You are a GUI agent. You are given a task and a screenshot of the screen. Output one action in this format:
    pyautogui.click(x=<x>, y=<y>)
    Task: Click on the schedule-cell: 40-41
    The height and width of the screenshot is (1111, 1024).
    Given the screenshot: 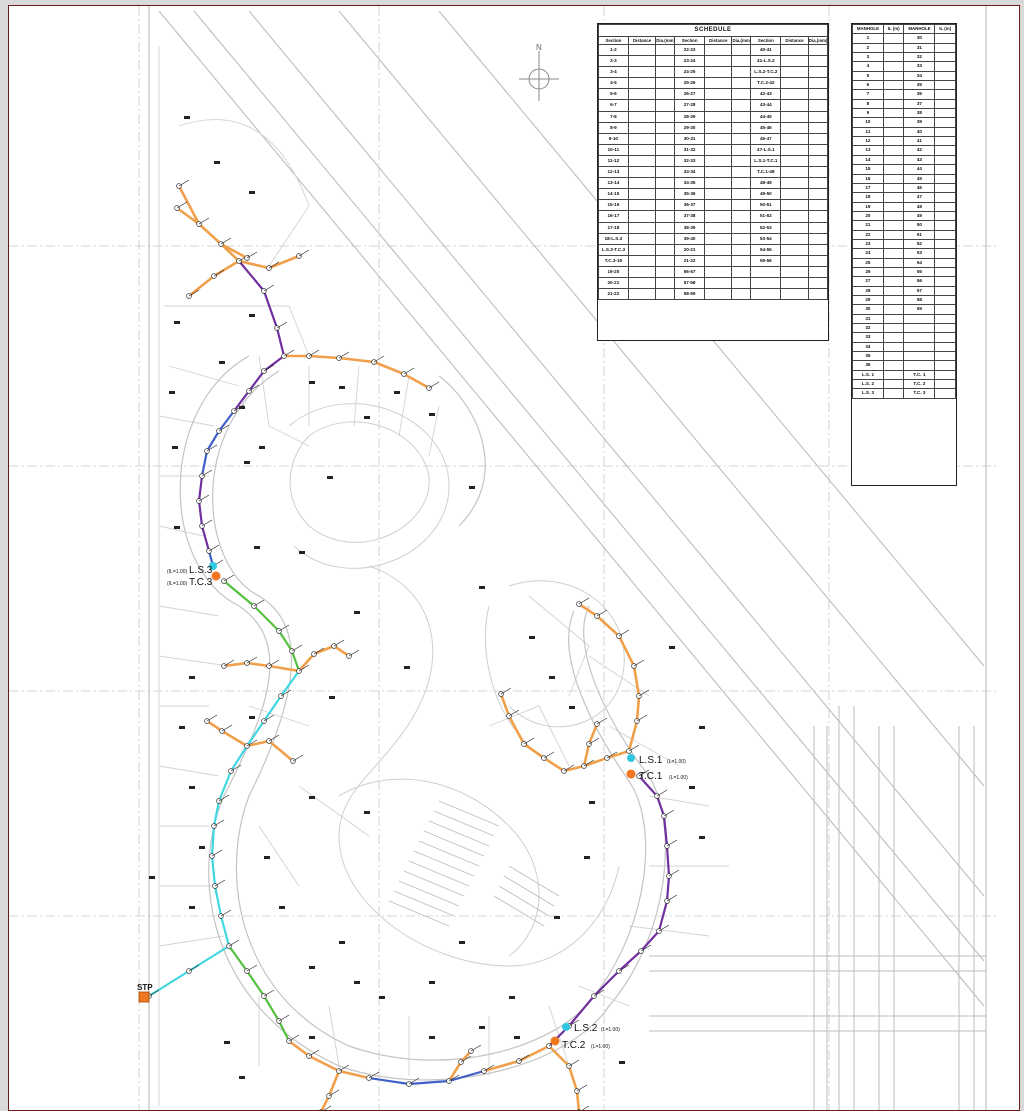 What is the action you would take?
    pyautogui.click(x=766, y=50)
    